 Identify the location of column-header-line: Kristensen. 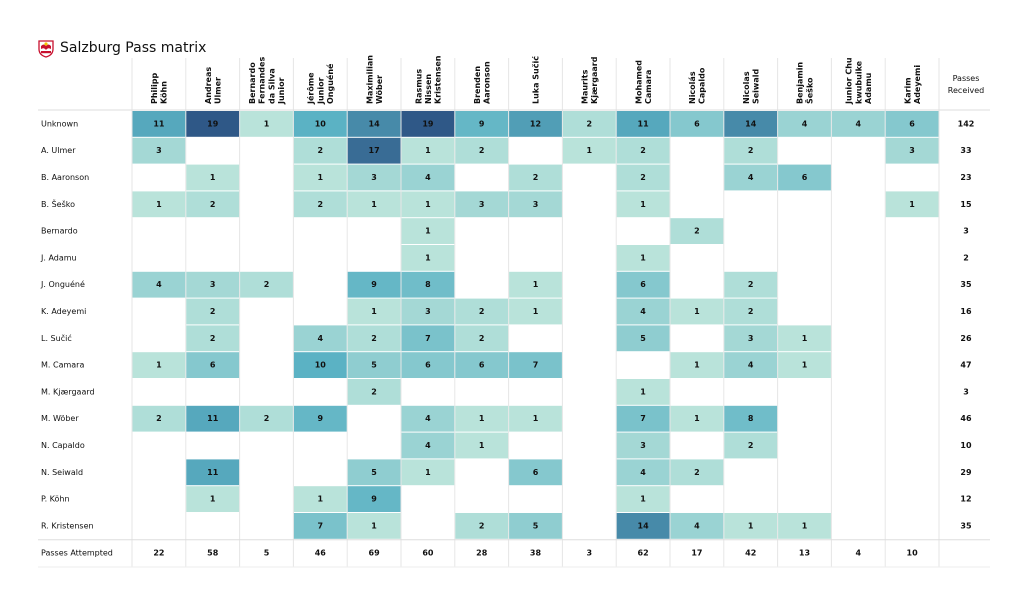
(438, 79).